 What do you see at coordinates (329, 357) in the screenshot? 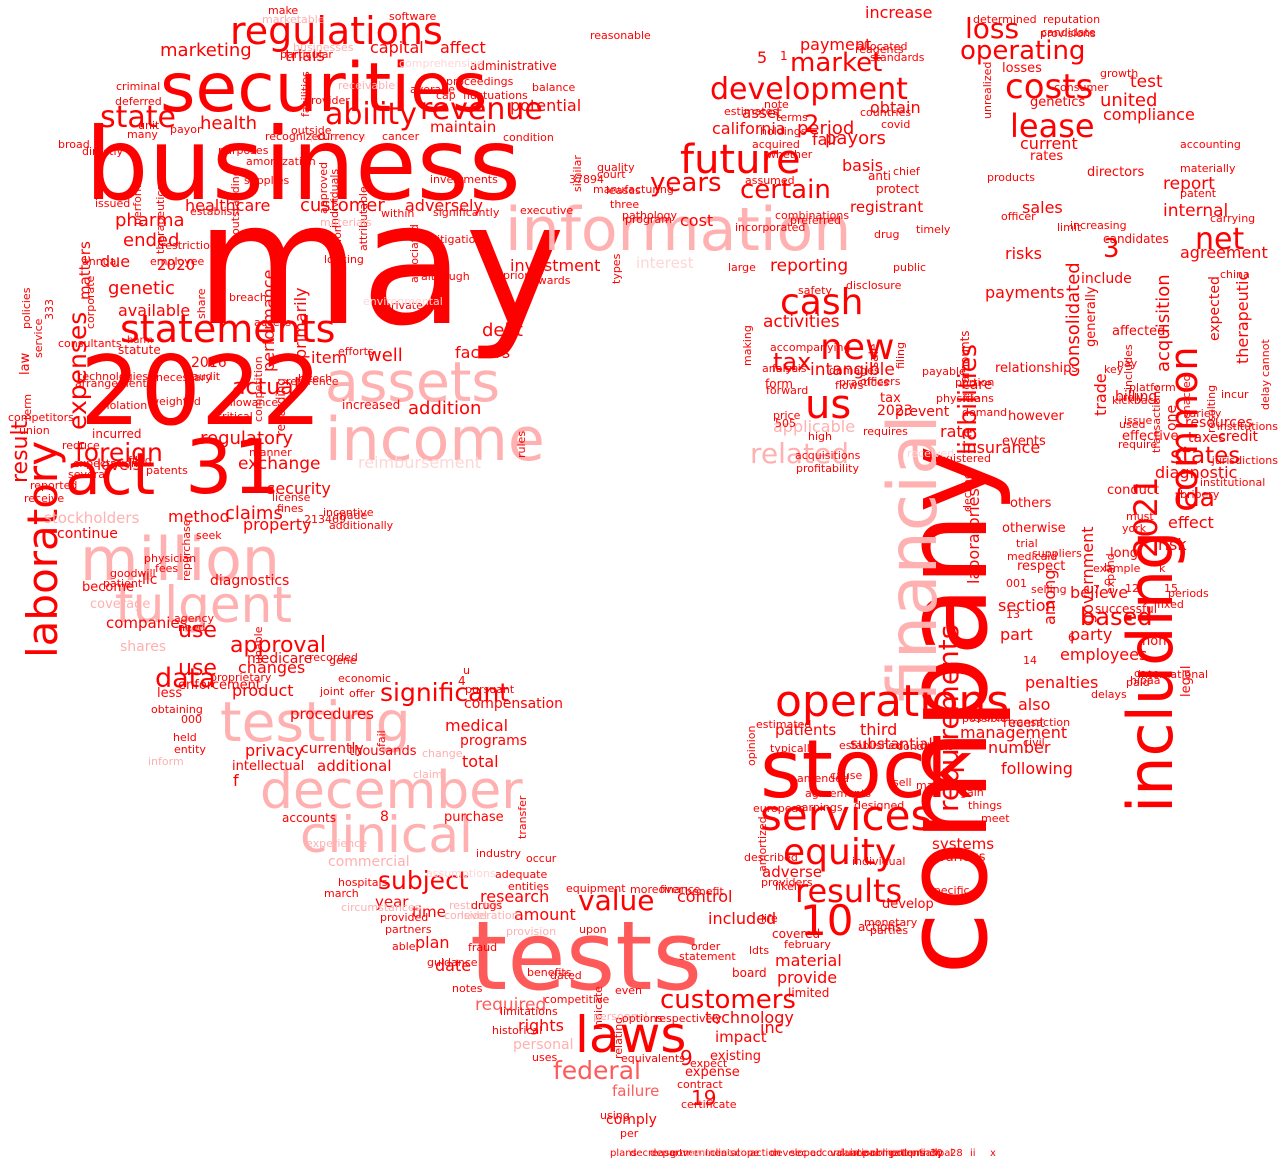
I see `word-item: item` at bounding box center [329, 357].